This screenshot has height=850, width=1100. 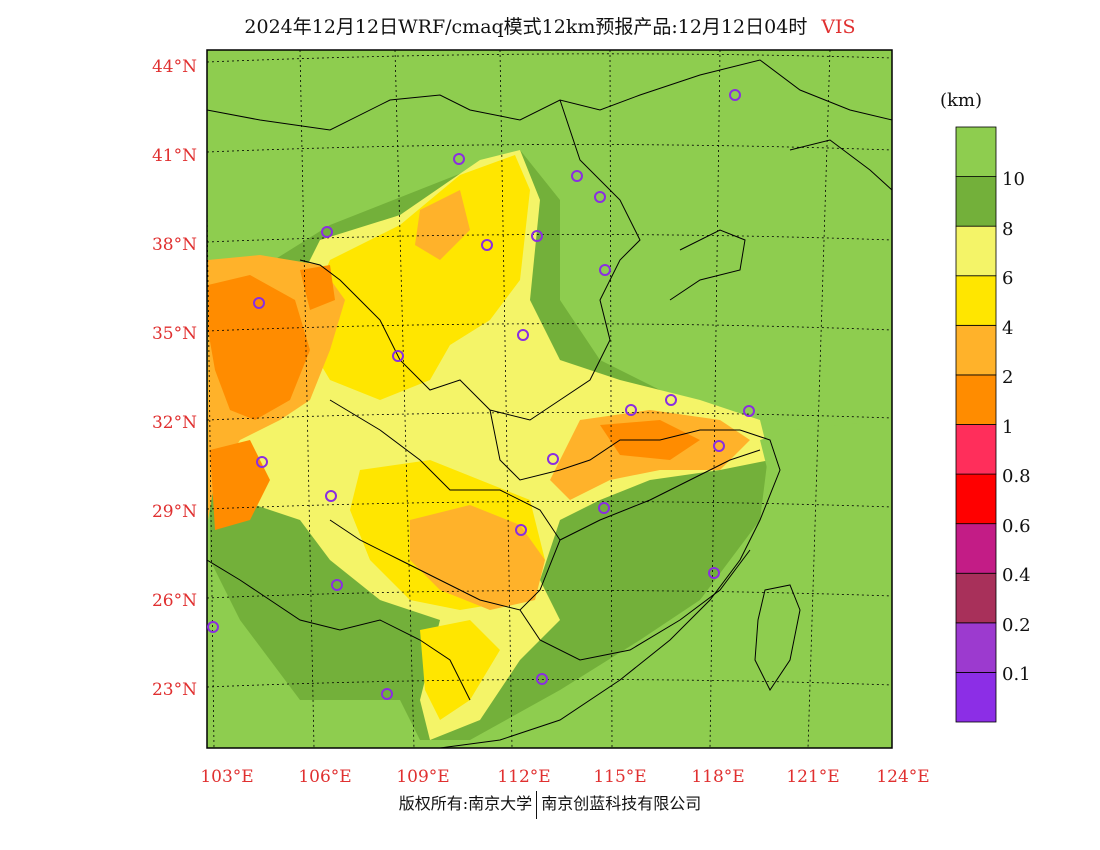 I want to click on lat-label-29: 29°N, so click(x=174, y=512).